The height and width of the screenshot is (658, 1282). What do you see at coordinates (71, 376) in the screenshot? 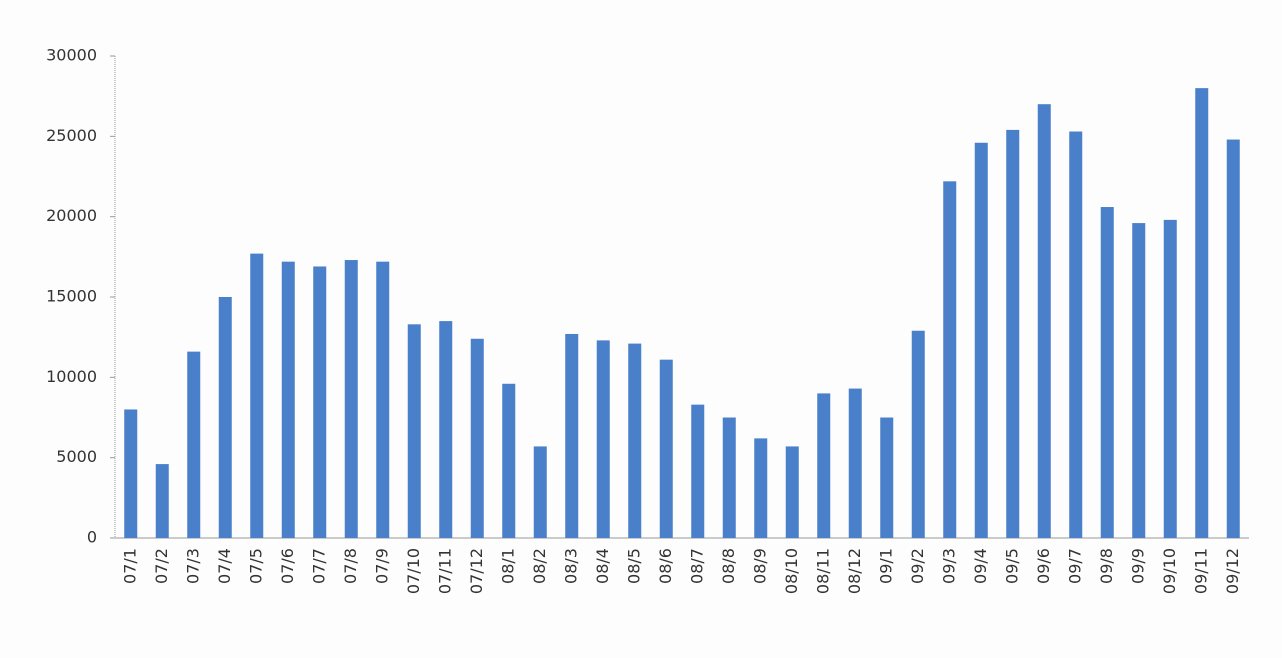
I see `y-tick-label: 10000` at bounding box center [71, 376].